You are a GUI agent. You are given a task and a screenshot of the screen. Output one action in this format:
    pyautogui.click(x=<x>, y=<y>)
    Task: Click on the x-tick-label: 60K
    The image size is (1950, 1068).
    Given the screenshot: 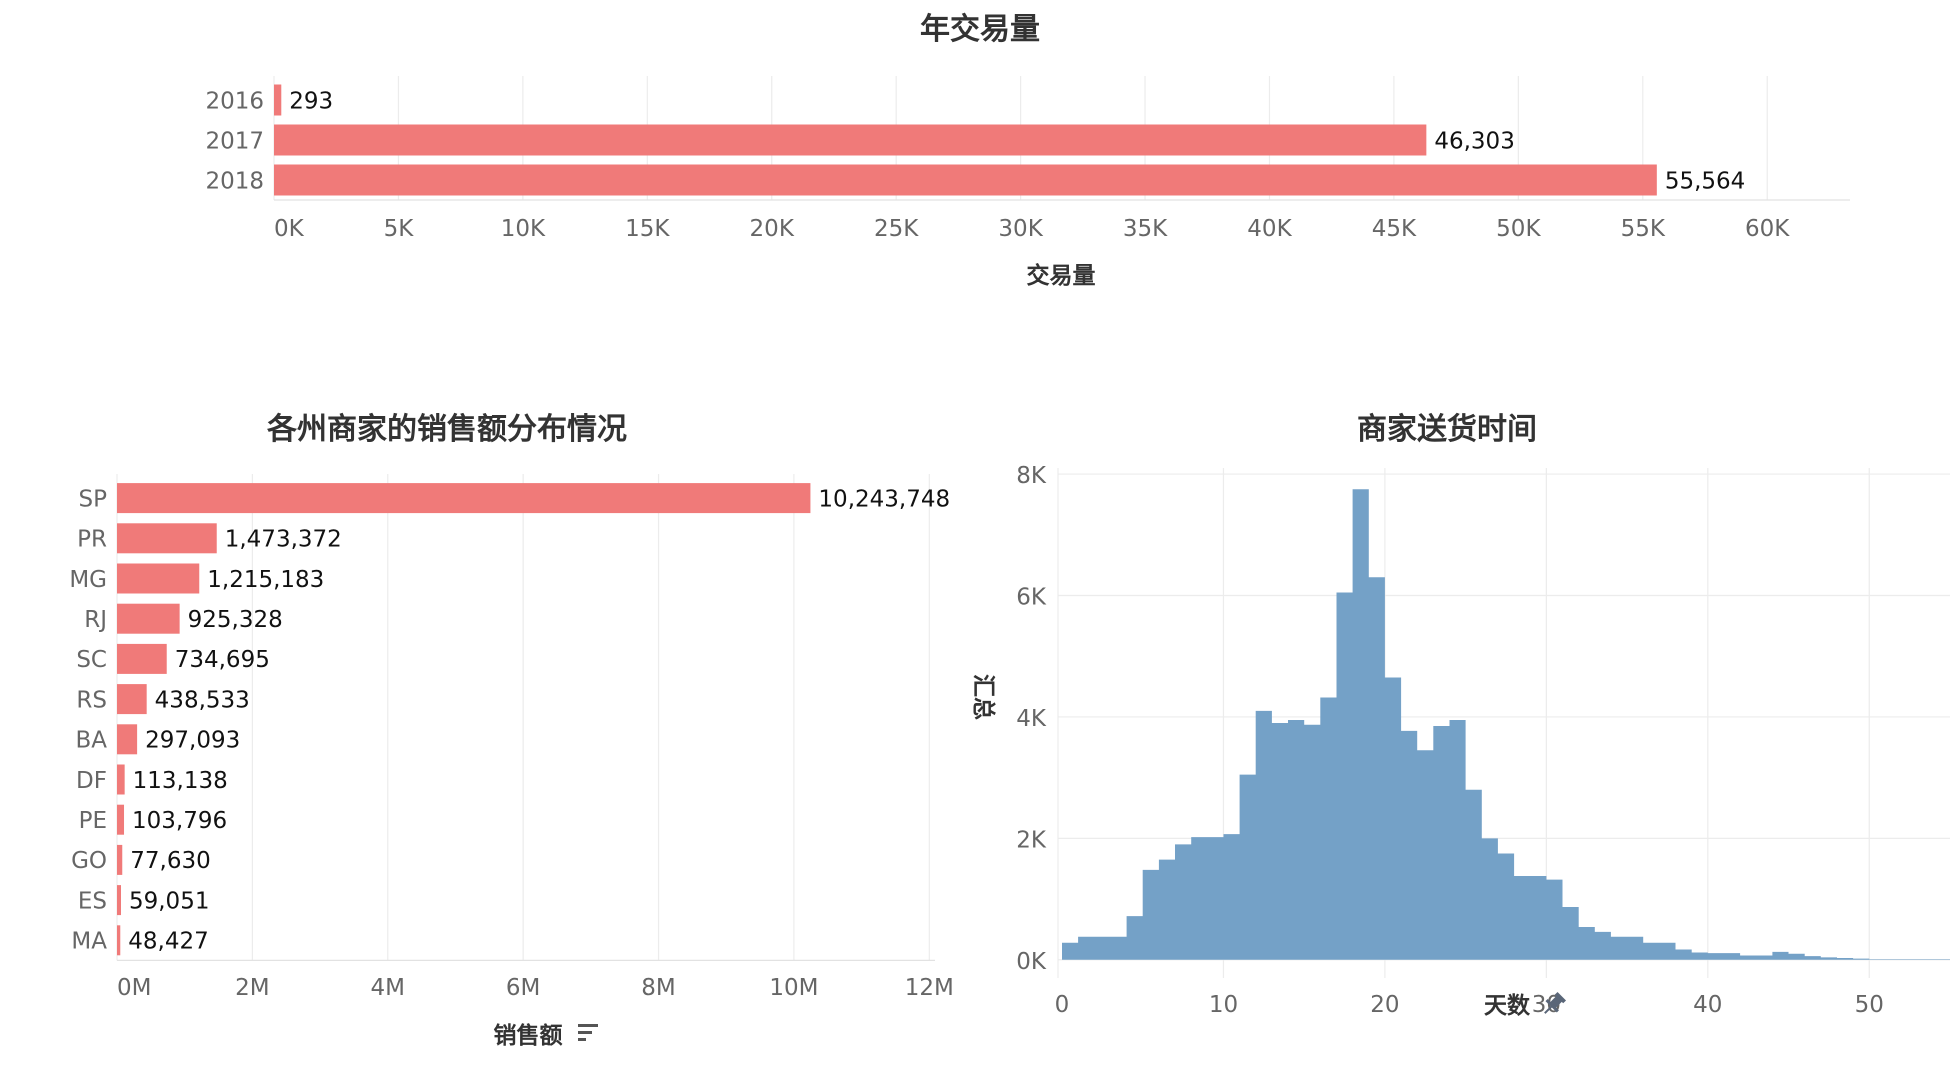 What is the action you would take?
    pyautogui.click(x=1767, y=229)
    